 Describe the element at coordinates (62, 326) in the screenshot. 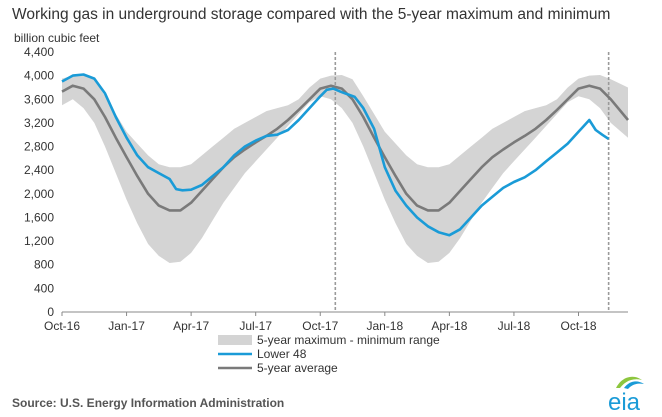

I see `x-tick-label: Oct-16` at that location.